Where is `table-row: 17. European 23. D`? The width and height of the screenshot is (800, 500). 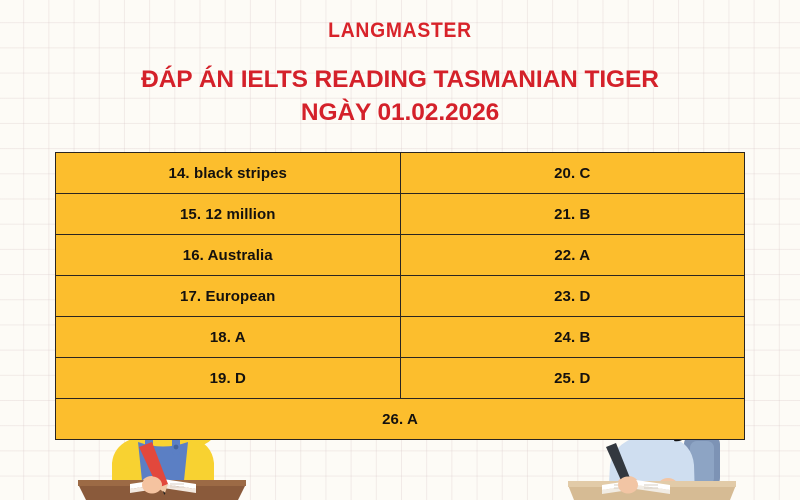
table-row: 17. European 23. D is located at coordinates (400, 296).